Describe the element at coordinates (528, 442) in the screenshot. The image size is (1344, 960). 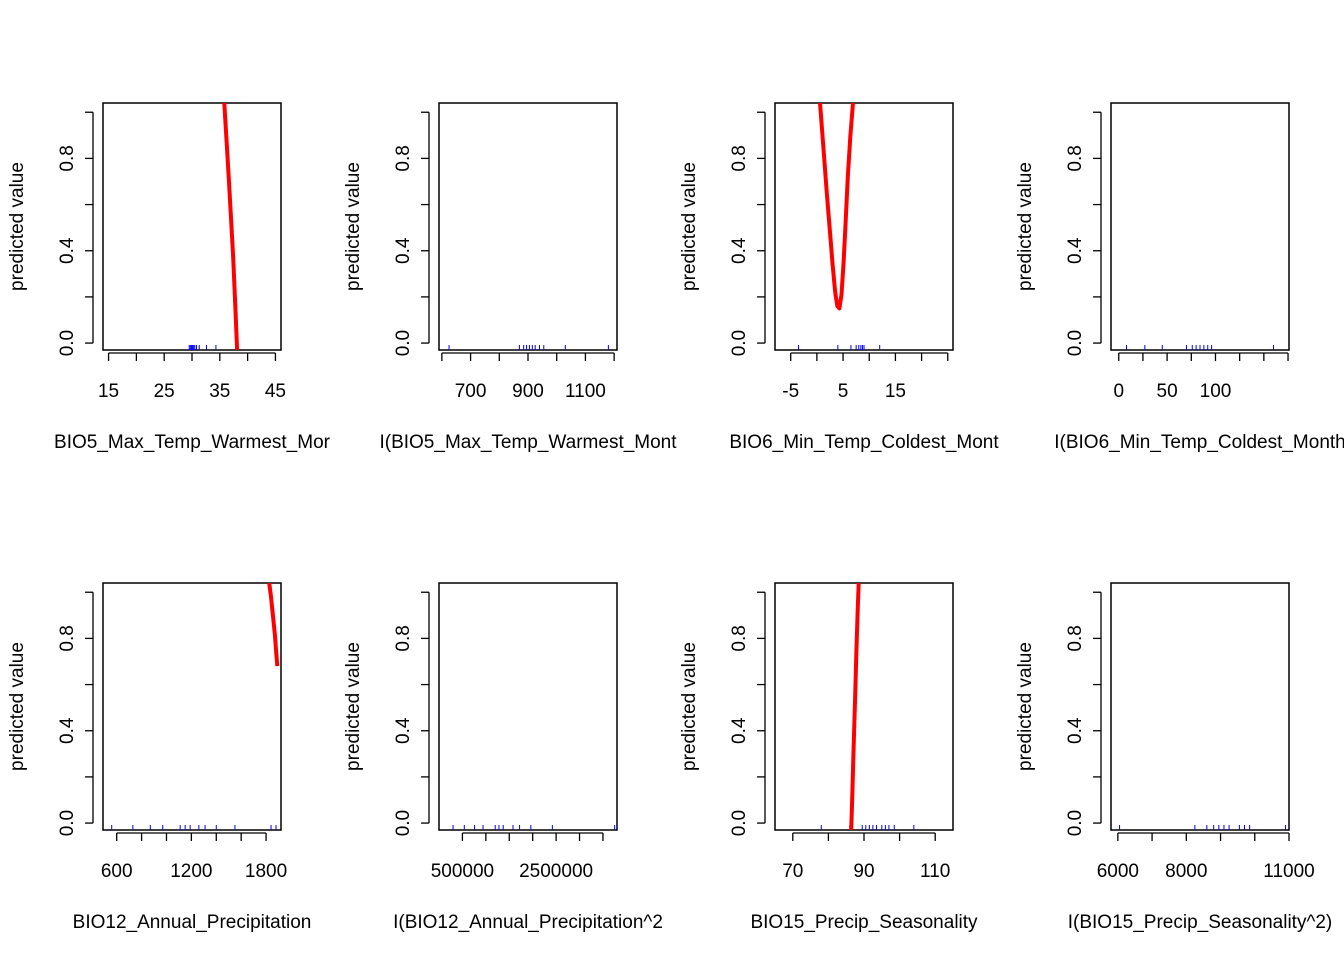
I see `x-axis-label: I(BIO5_Max_Temp_Warmest_Mont` at that location.